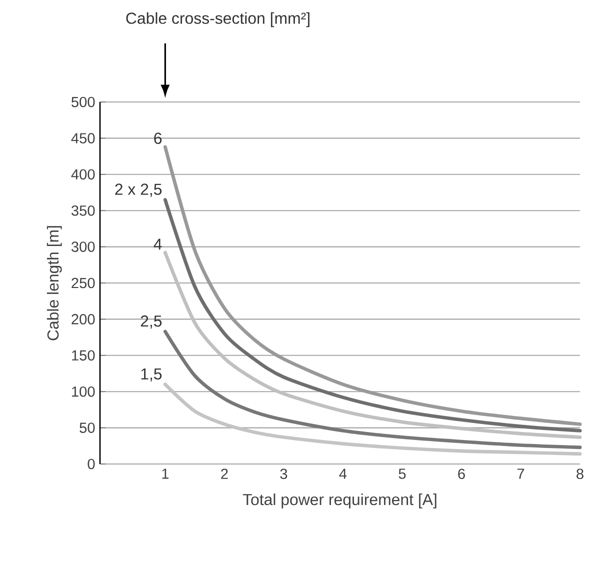 Image resolution: width=593 pixels, height=567 pixels. What do you see at coordinates (83, 355) in the screenshot?
I see `y-tick-label: 150` at bounding box center [83, 355].